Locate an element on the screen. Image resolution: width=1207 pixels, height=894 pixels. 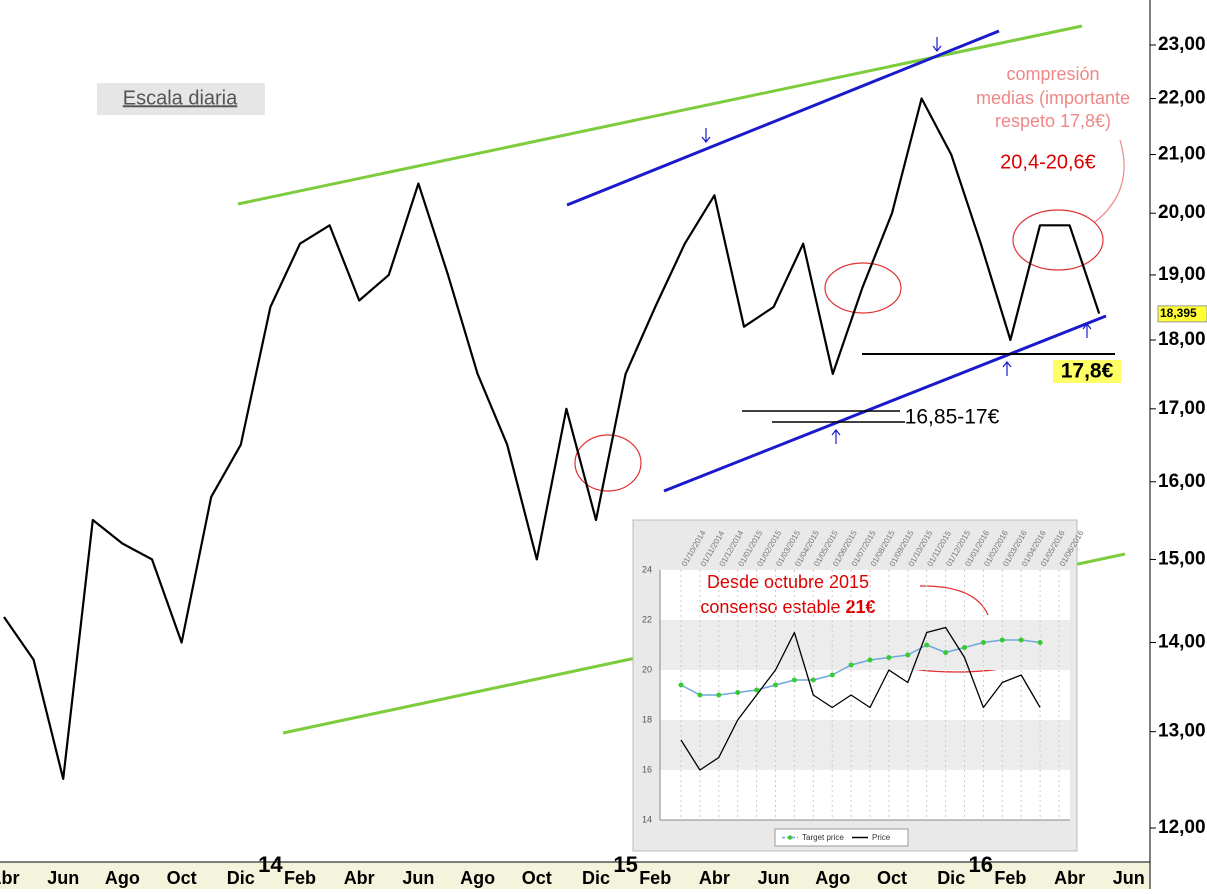
y-tick-label: 22 is located at coordinates (647, 619).